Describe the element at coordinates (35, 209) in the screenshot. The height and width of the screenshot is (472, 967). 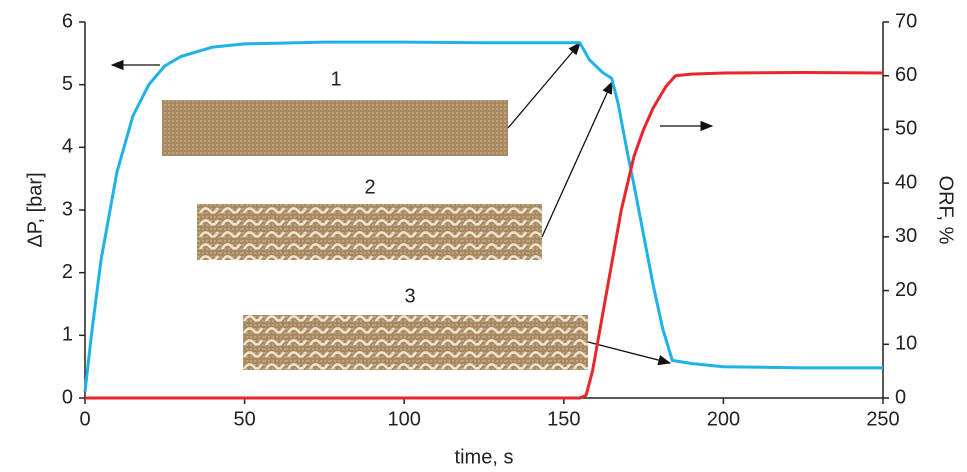
I see `y-axis-label: ΔP, [bar]` at that location.